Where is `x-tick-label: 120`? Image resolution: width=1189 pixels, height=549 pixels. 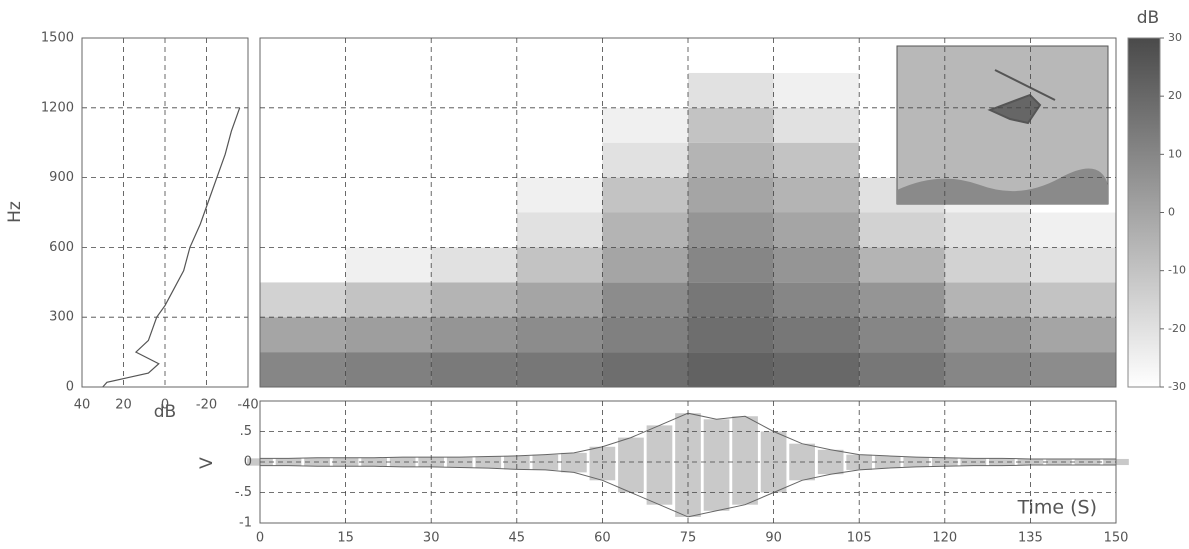
x-tick-label: 120 is located at coordinates (944, 538).